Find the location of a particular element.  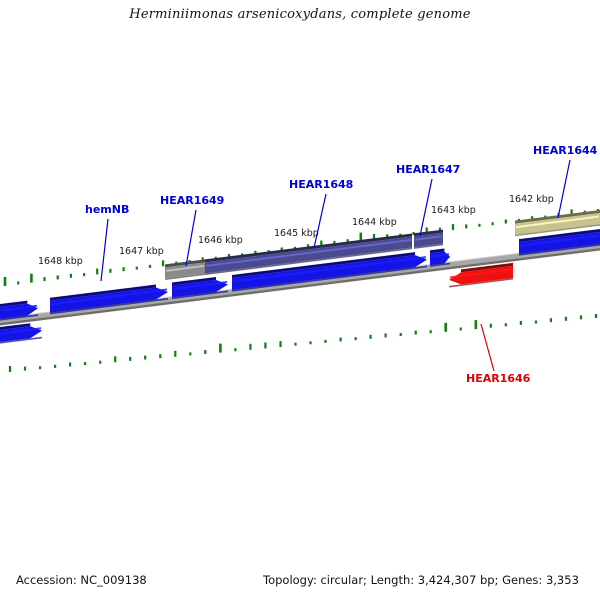

gene-label-hear1647: HEAR1647 is located at coordinates (428, 169).